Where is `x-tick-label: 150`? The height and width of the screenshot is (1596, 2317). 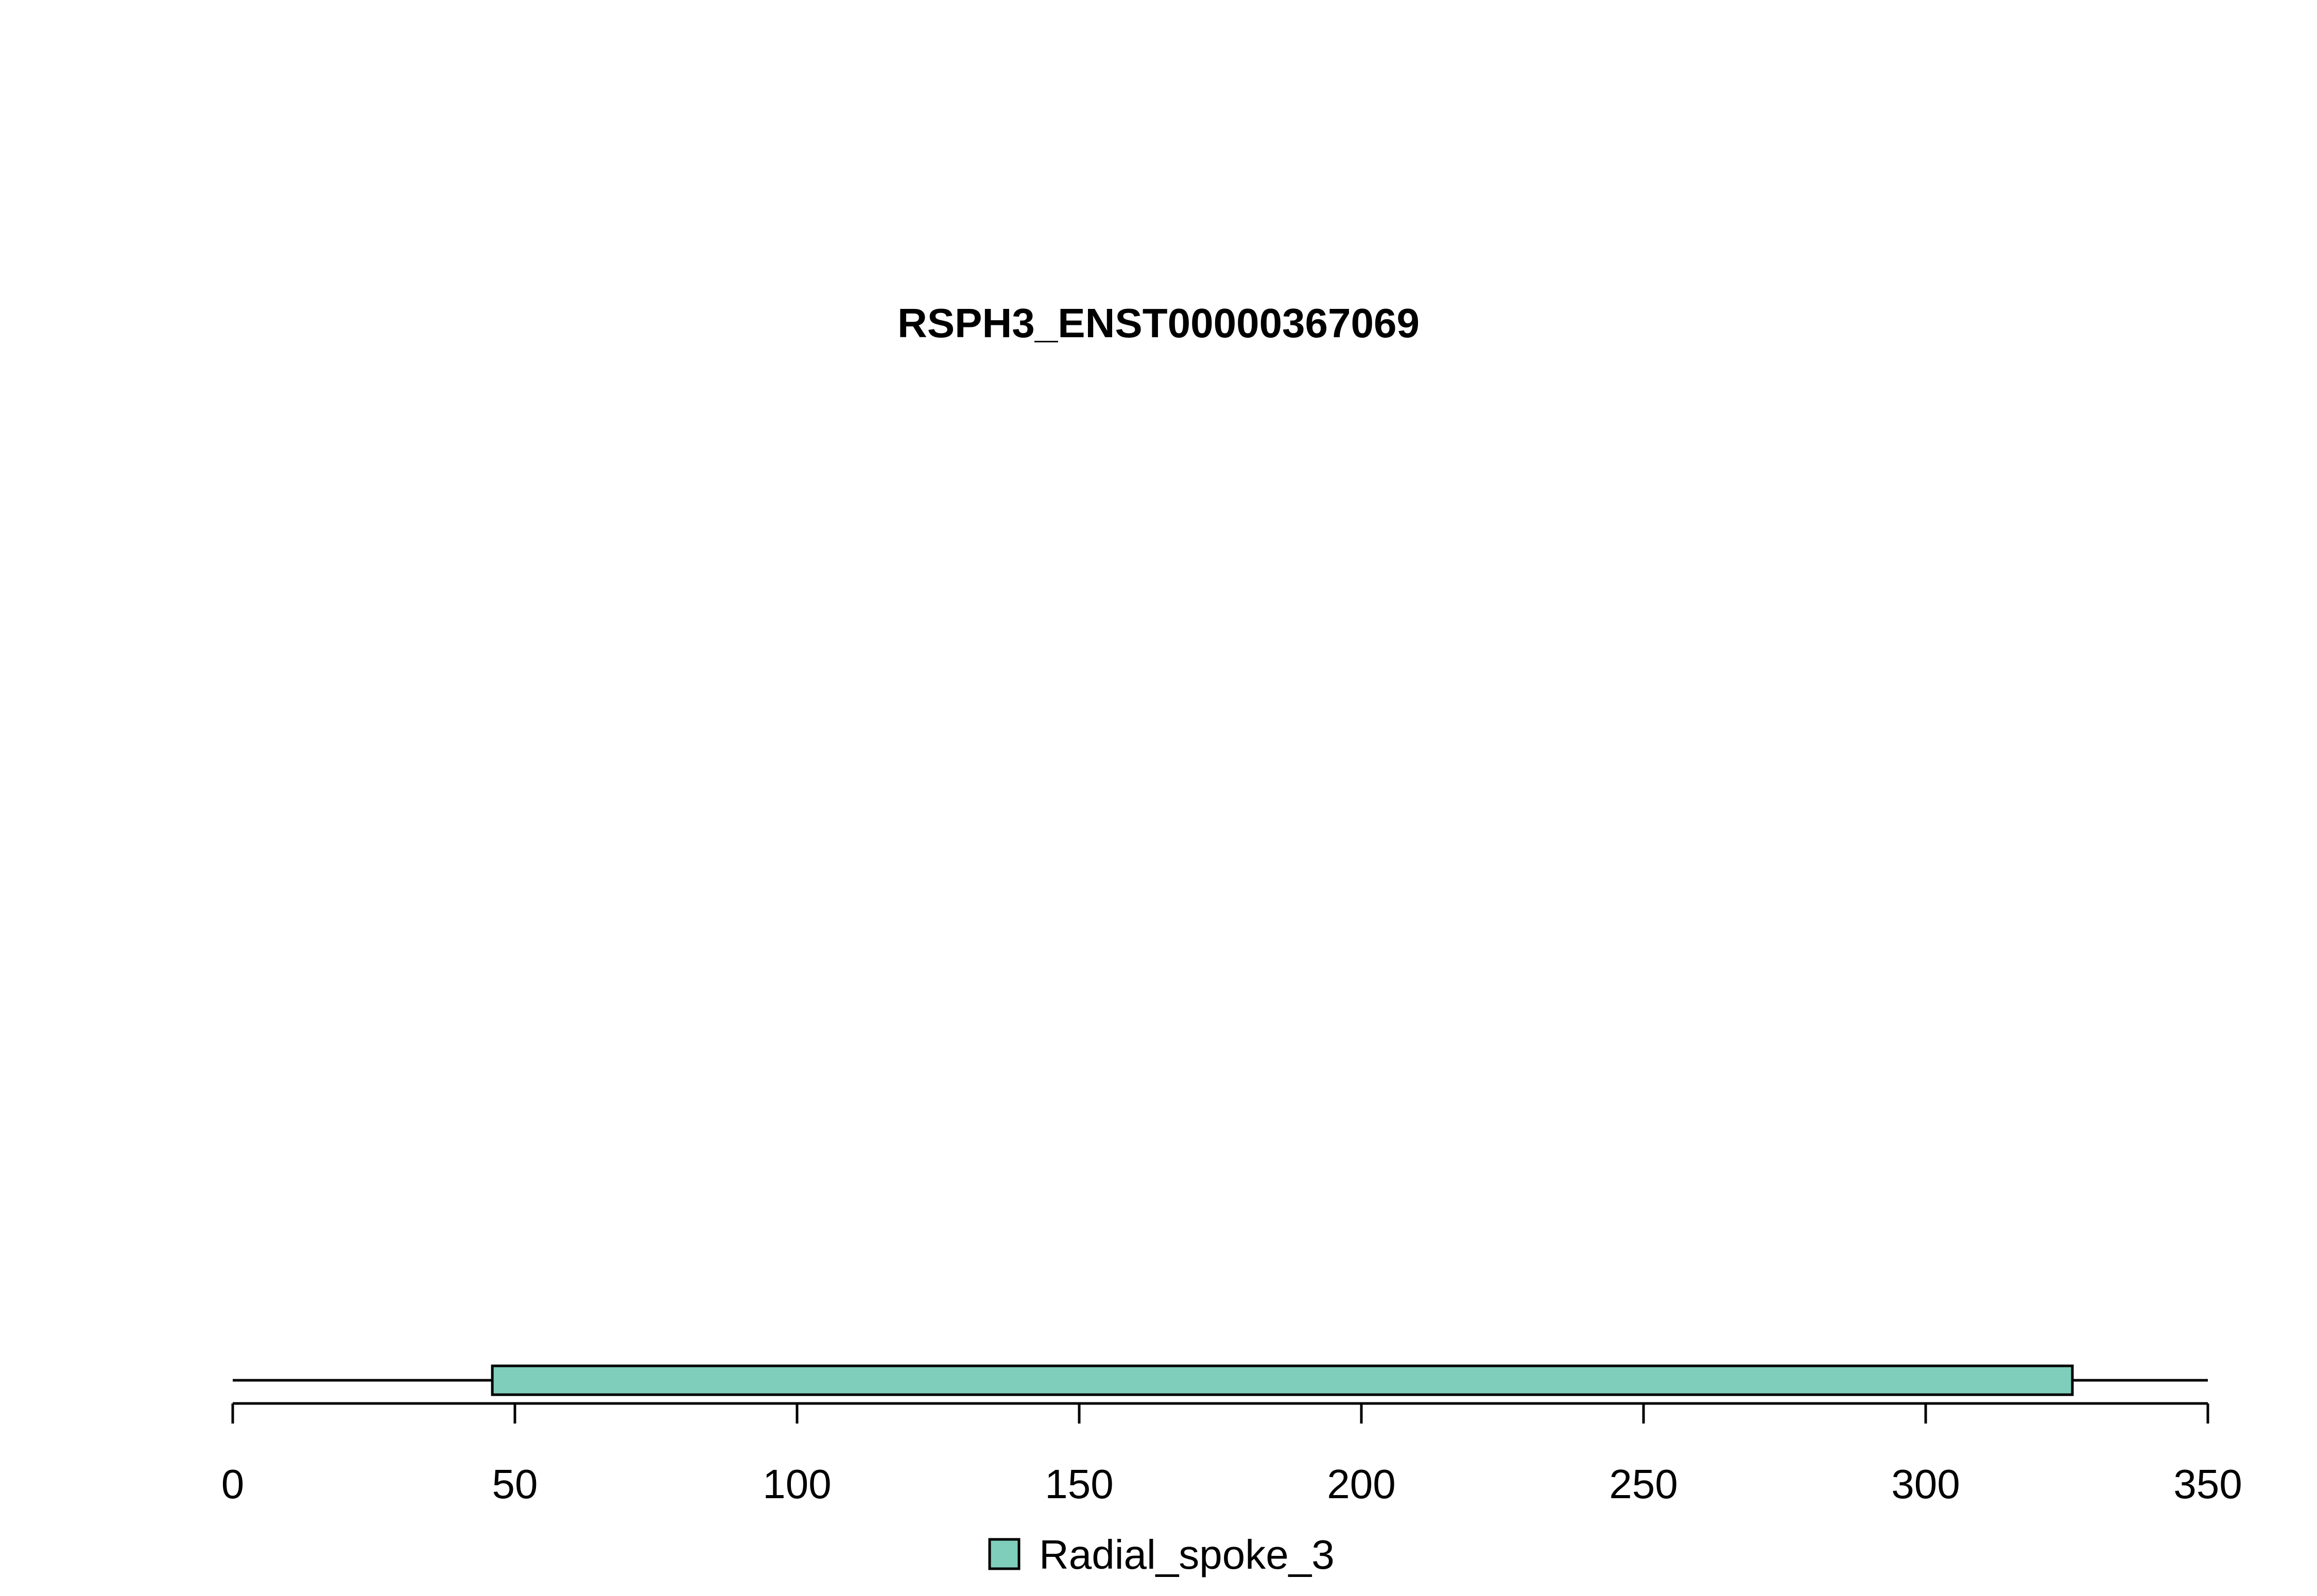
x-tick-label: 150 is located at coordinates (1079, 1484).